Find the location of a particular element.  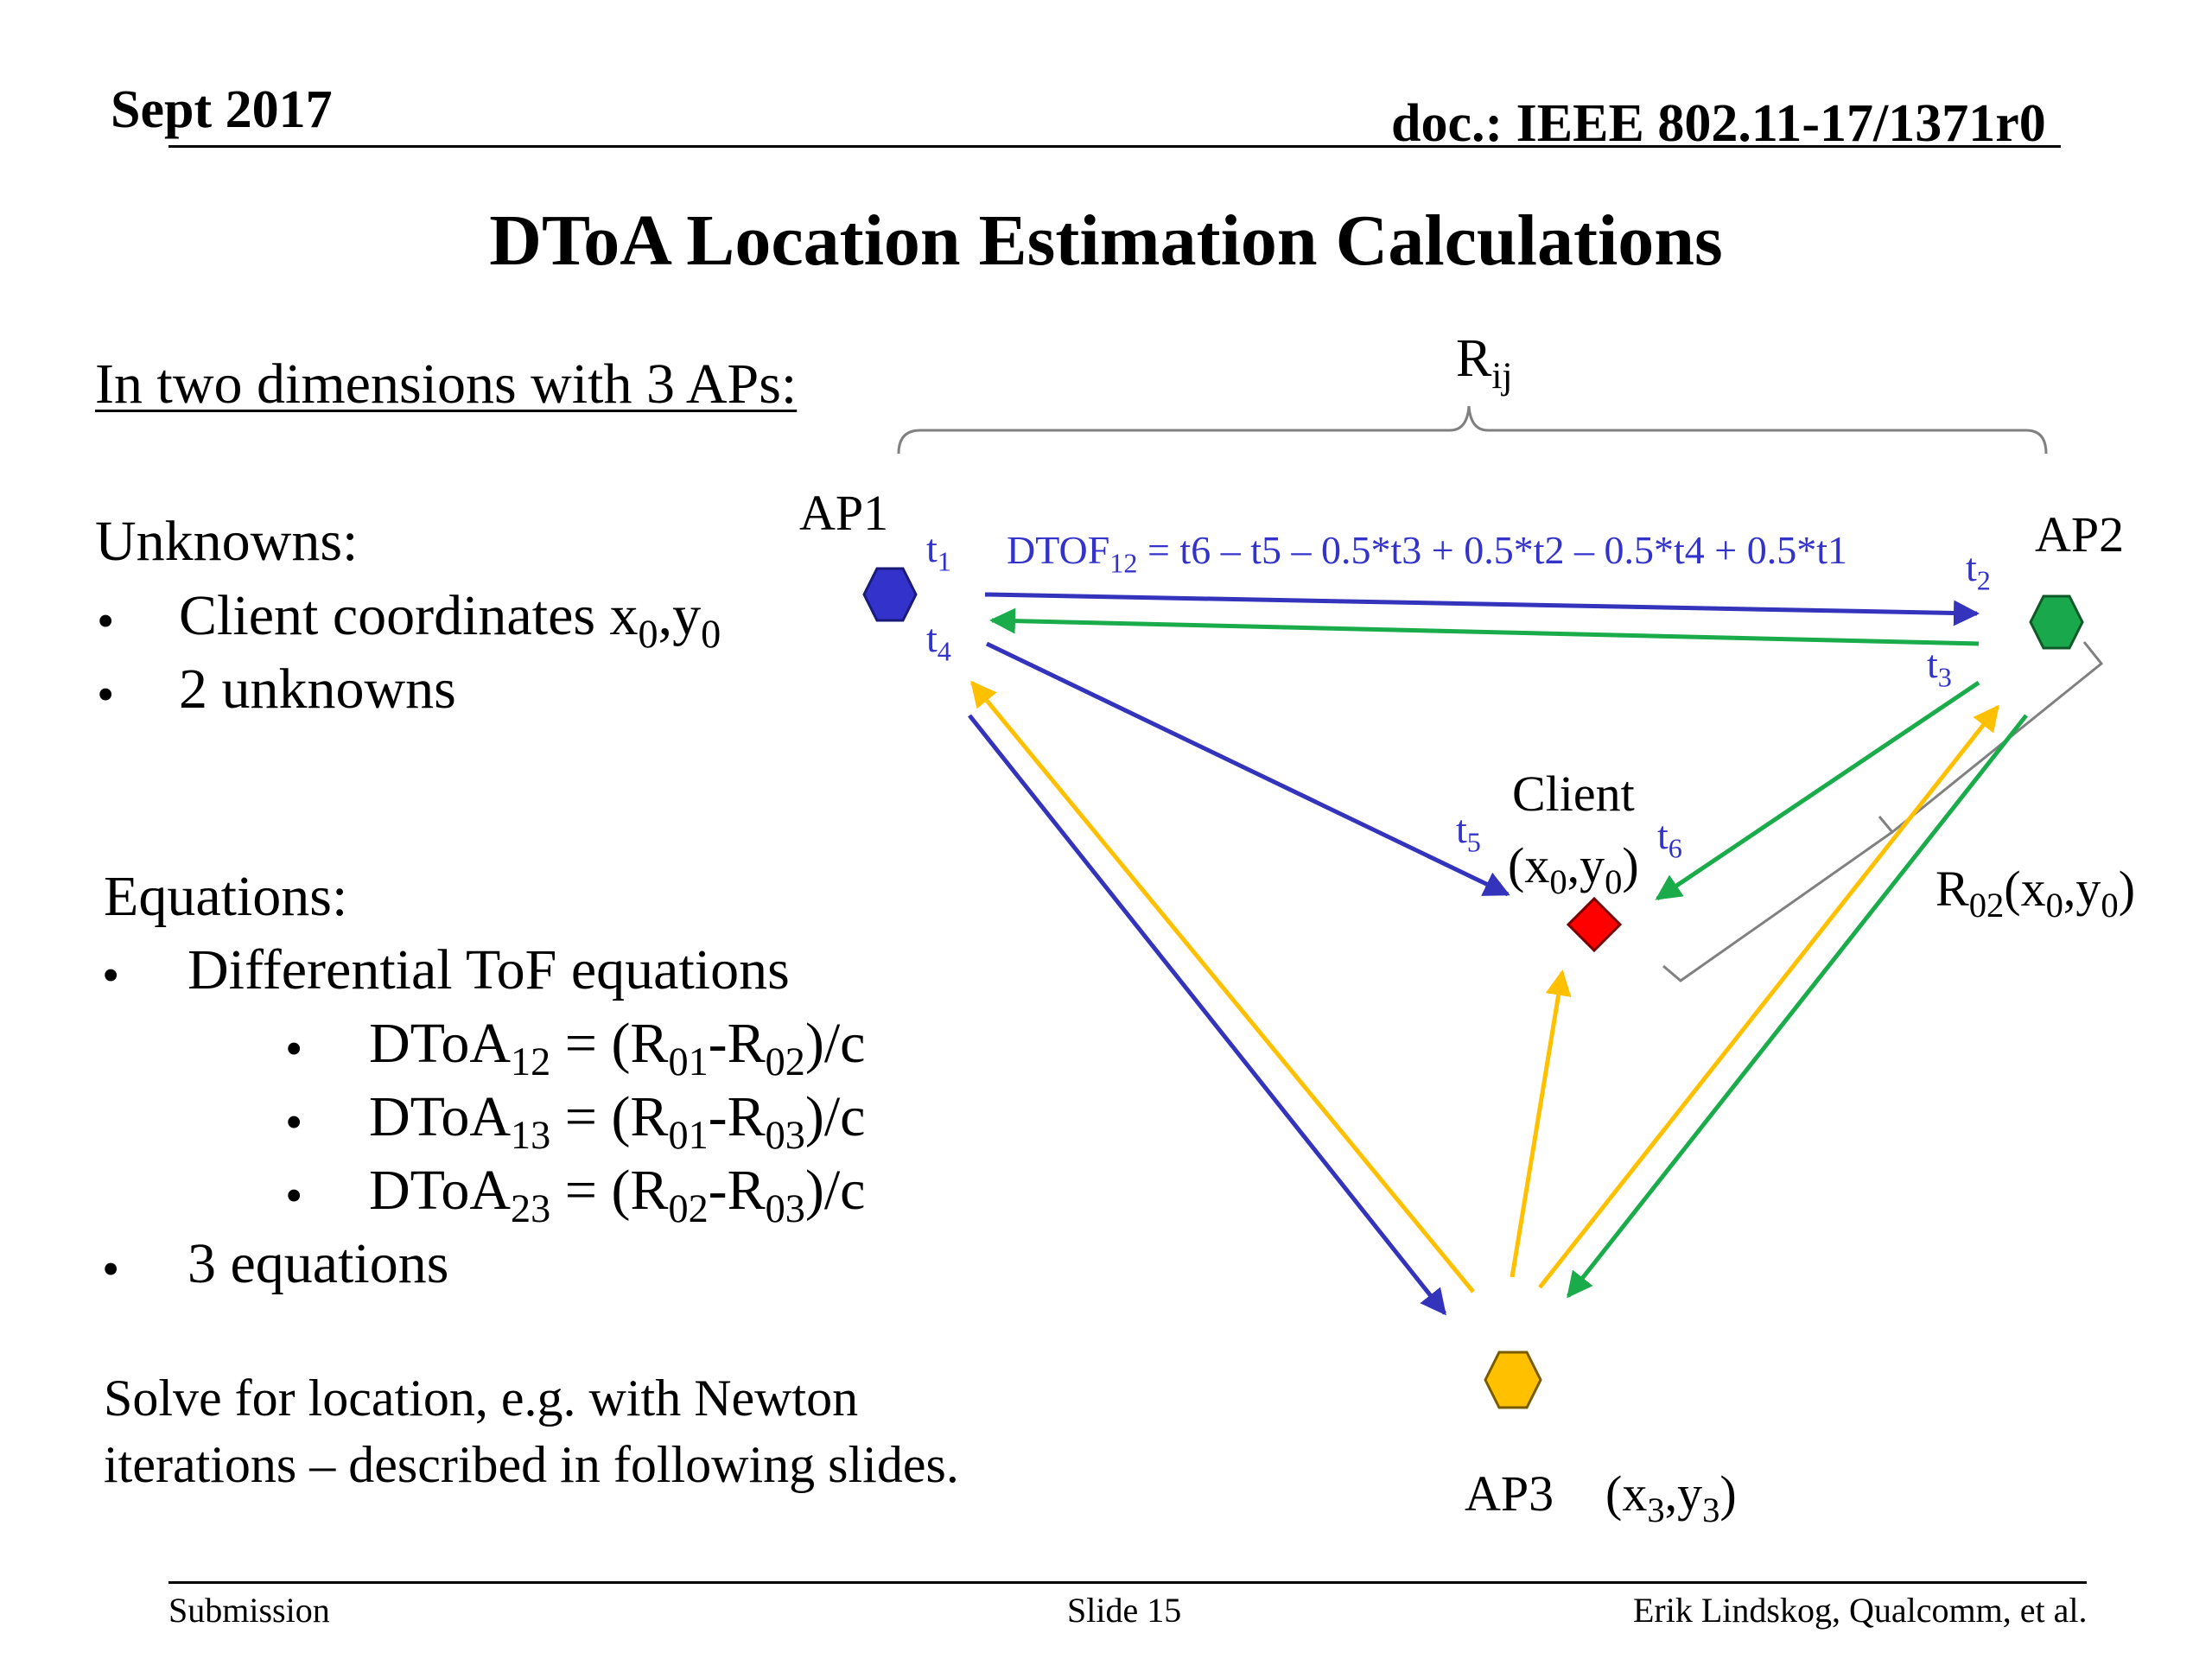

header-doc-id: doc.: IEEE 802.11-17/1371r0 is located at coordinates (1718, 123).